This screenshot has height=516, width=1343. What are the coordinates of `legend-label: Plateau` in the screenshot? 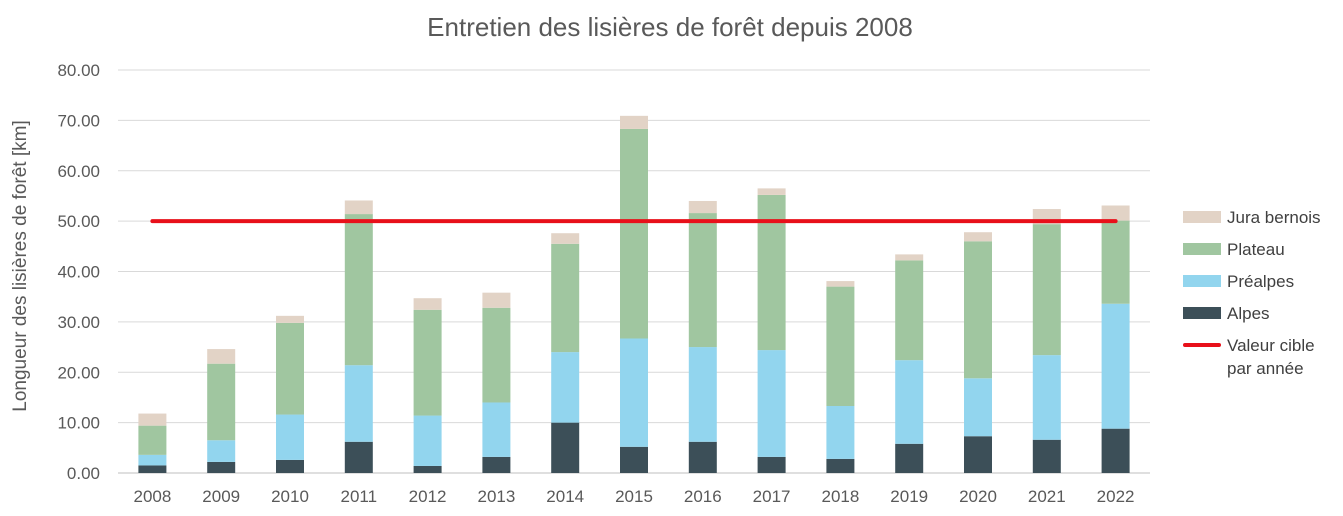 It's located at (1256, 249).